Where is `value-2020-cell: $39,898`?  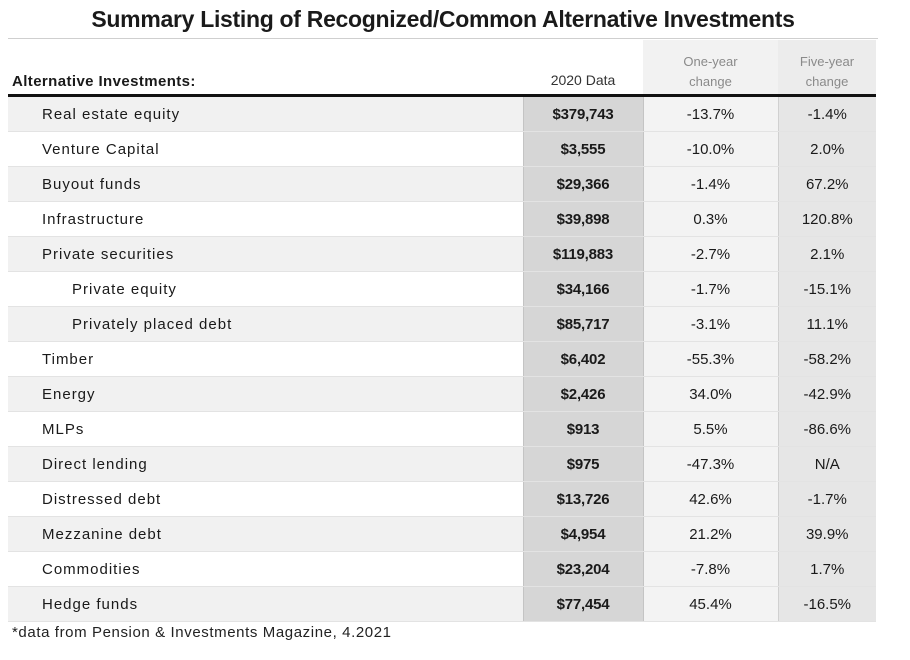 value-2020-cell: $39,898 is located at coordinates (583, 219).